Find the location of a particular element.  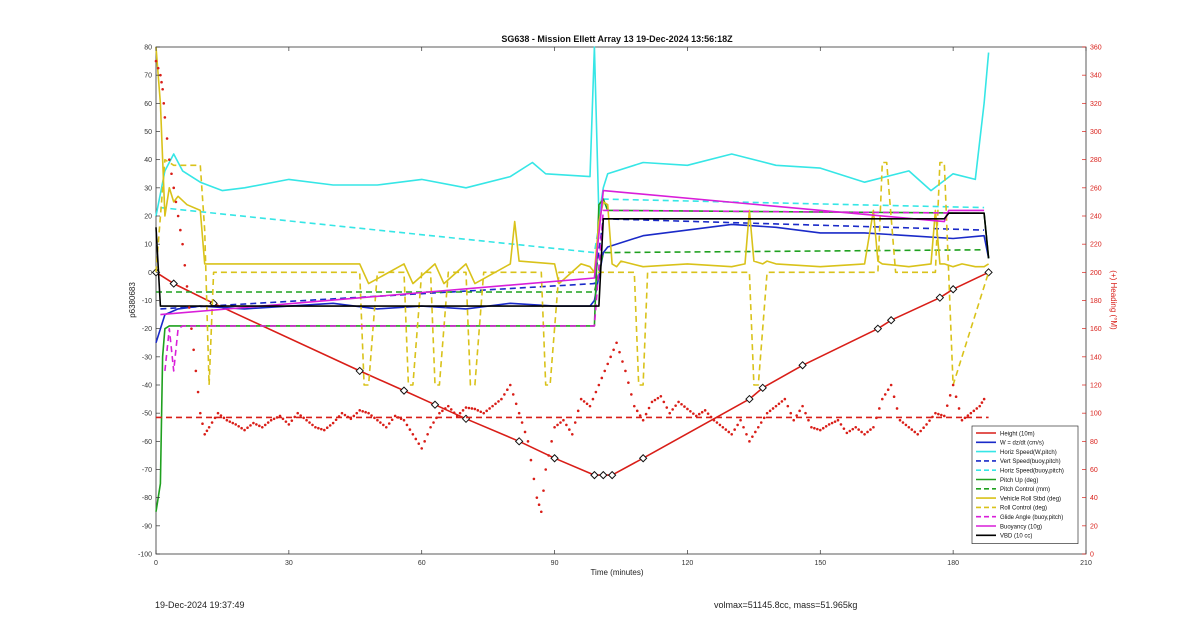

y2-tick-label: 0 is located at coordinates (1092, 555).